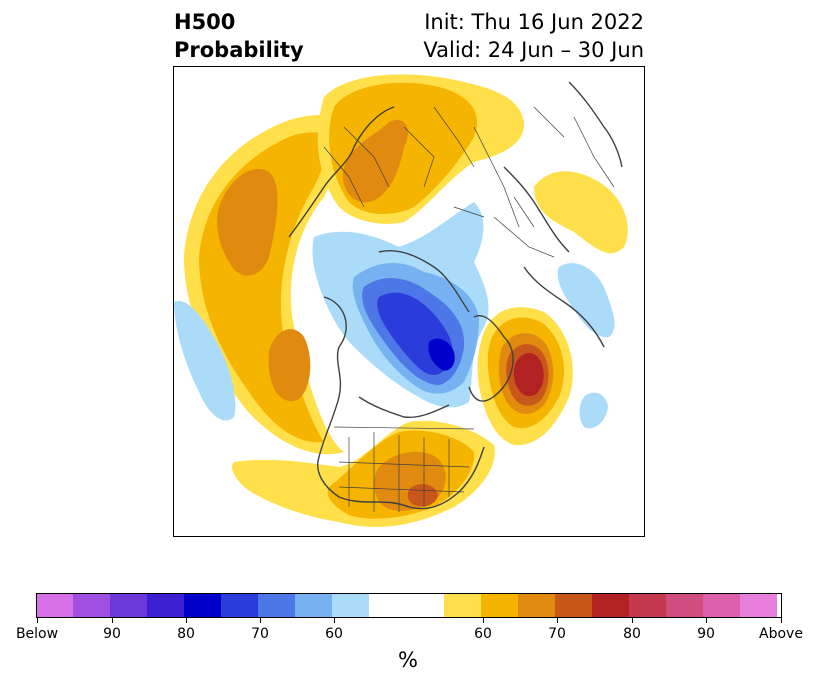 This screenshot has height=686, width=819. I want to click on below-60-siberia-area, so click(586, 300).